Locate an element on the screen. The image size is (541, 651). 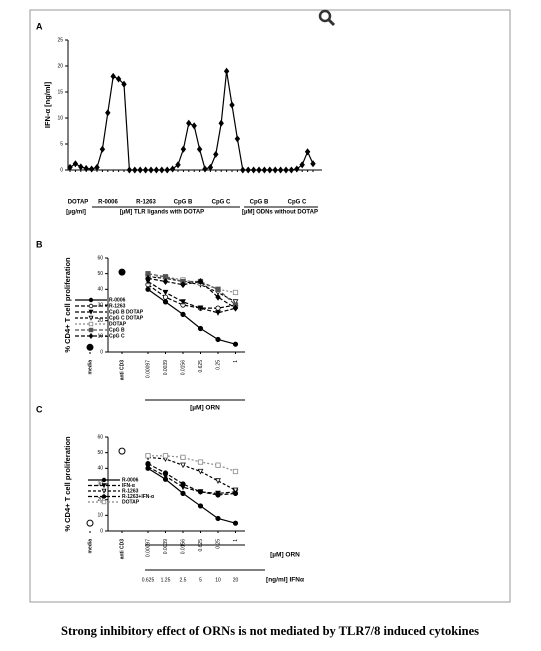
y-axis-label: % CD4+ T cell proliferation is located at coordinates (67, 484).